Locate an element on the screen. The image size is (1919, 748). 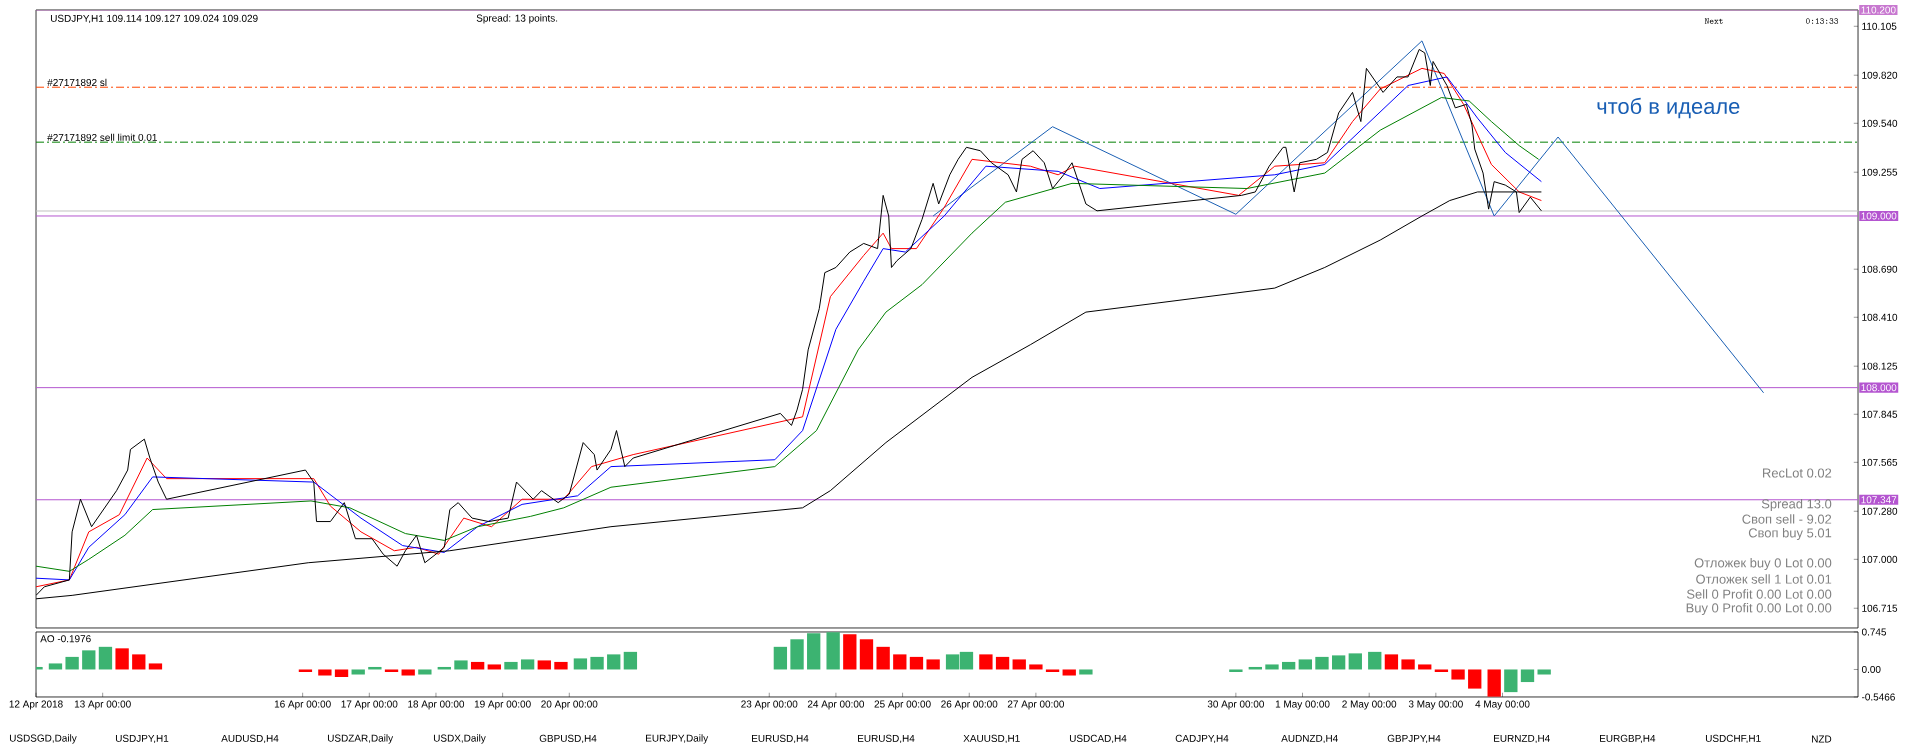
y-tick-label: 107.565 is located at coordinates (1880, 462).